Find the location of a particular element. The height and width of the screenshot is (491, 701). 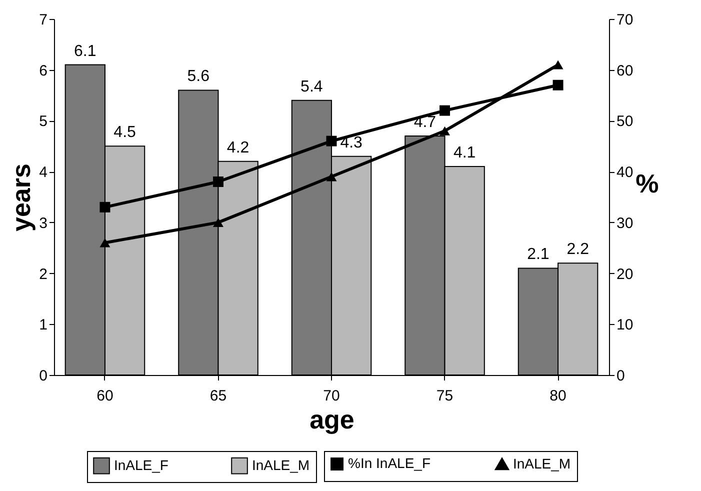

data-label: 2.2 is located at coordinates (578, 249).